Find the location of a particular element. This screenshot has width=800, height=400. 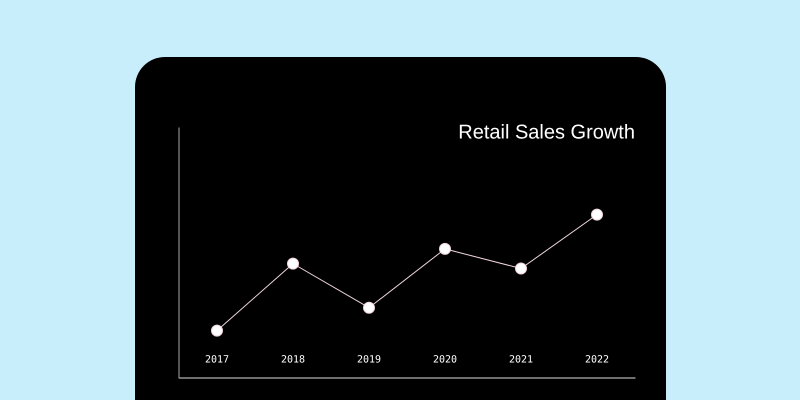

x-tick-label: 2019 is located at coordinates (369, 360).